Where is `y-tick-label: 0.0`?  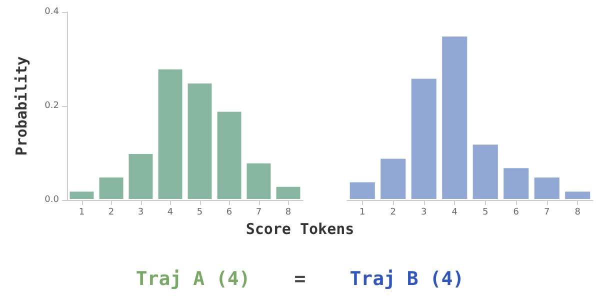 y-tick-label: 0.0 is located at coordinates (52, 200).